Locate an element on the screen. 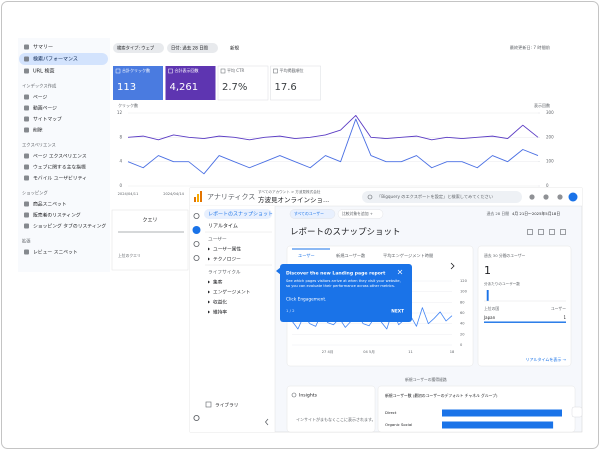 The width and height of the screenshot is (600, 450). insights-card is located at coordinates (331, 409).